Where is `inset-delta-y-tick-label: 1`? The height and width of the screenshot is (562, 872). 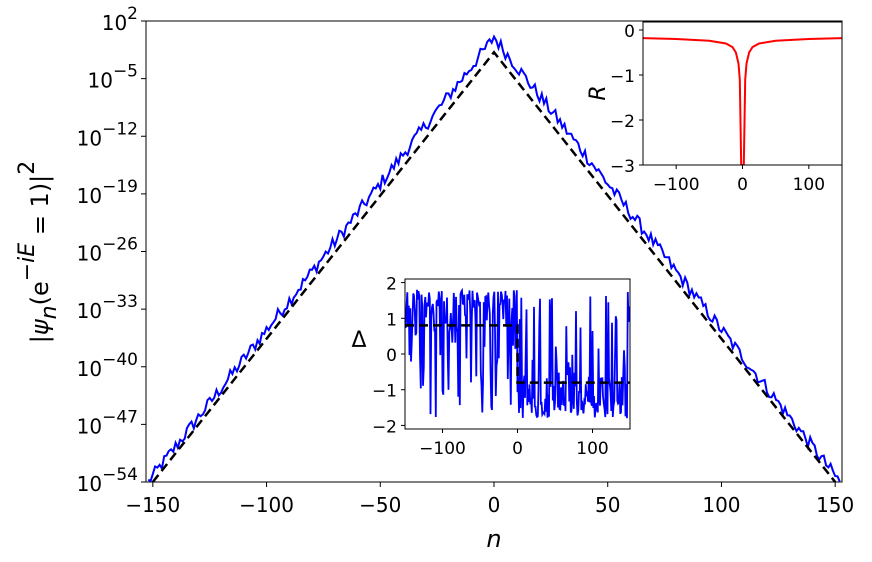 inset-delta-y-tick-label: 1 is located at coordinates (391, 320).